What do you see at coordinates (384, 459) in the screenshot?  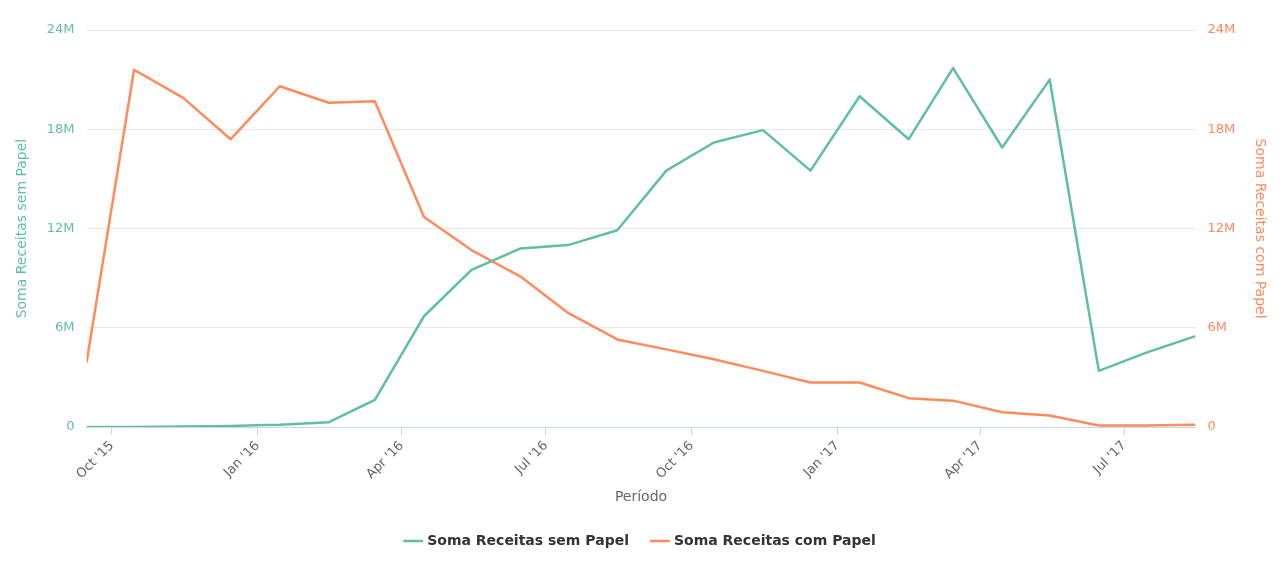 I see `x-tick-label: Apr '16` at bounding box center [384, 459].